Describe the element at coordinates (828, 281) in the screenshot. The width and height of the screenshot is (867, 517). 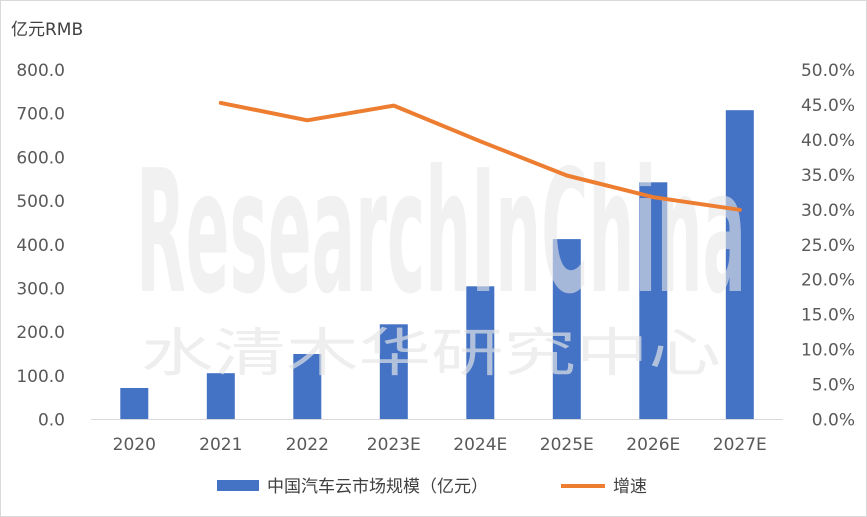
I see `right-tick-label: 20.0%` at that location.